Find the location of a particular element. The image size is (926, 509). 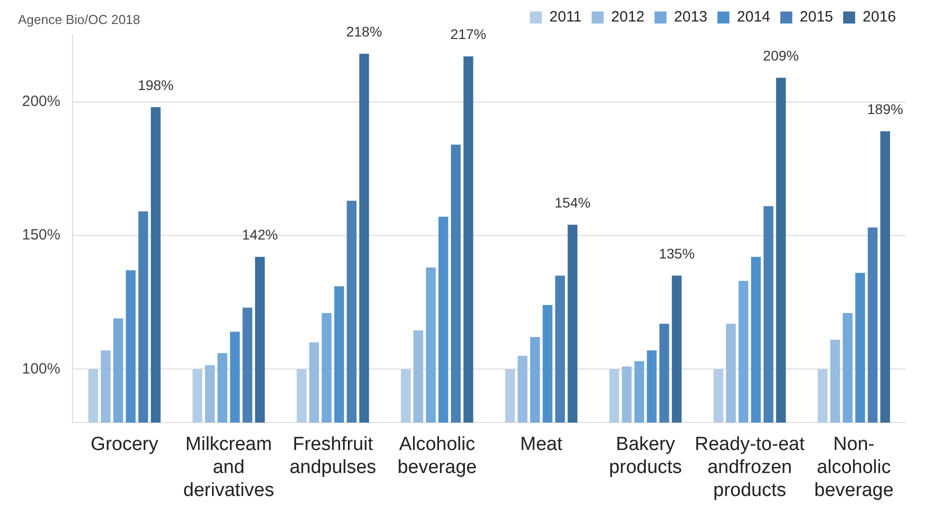

data-label: 218% is located at coordinates (364, 32).